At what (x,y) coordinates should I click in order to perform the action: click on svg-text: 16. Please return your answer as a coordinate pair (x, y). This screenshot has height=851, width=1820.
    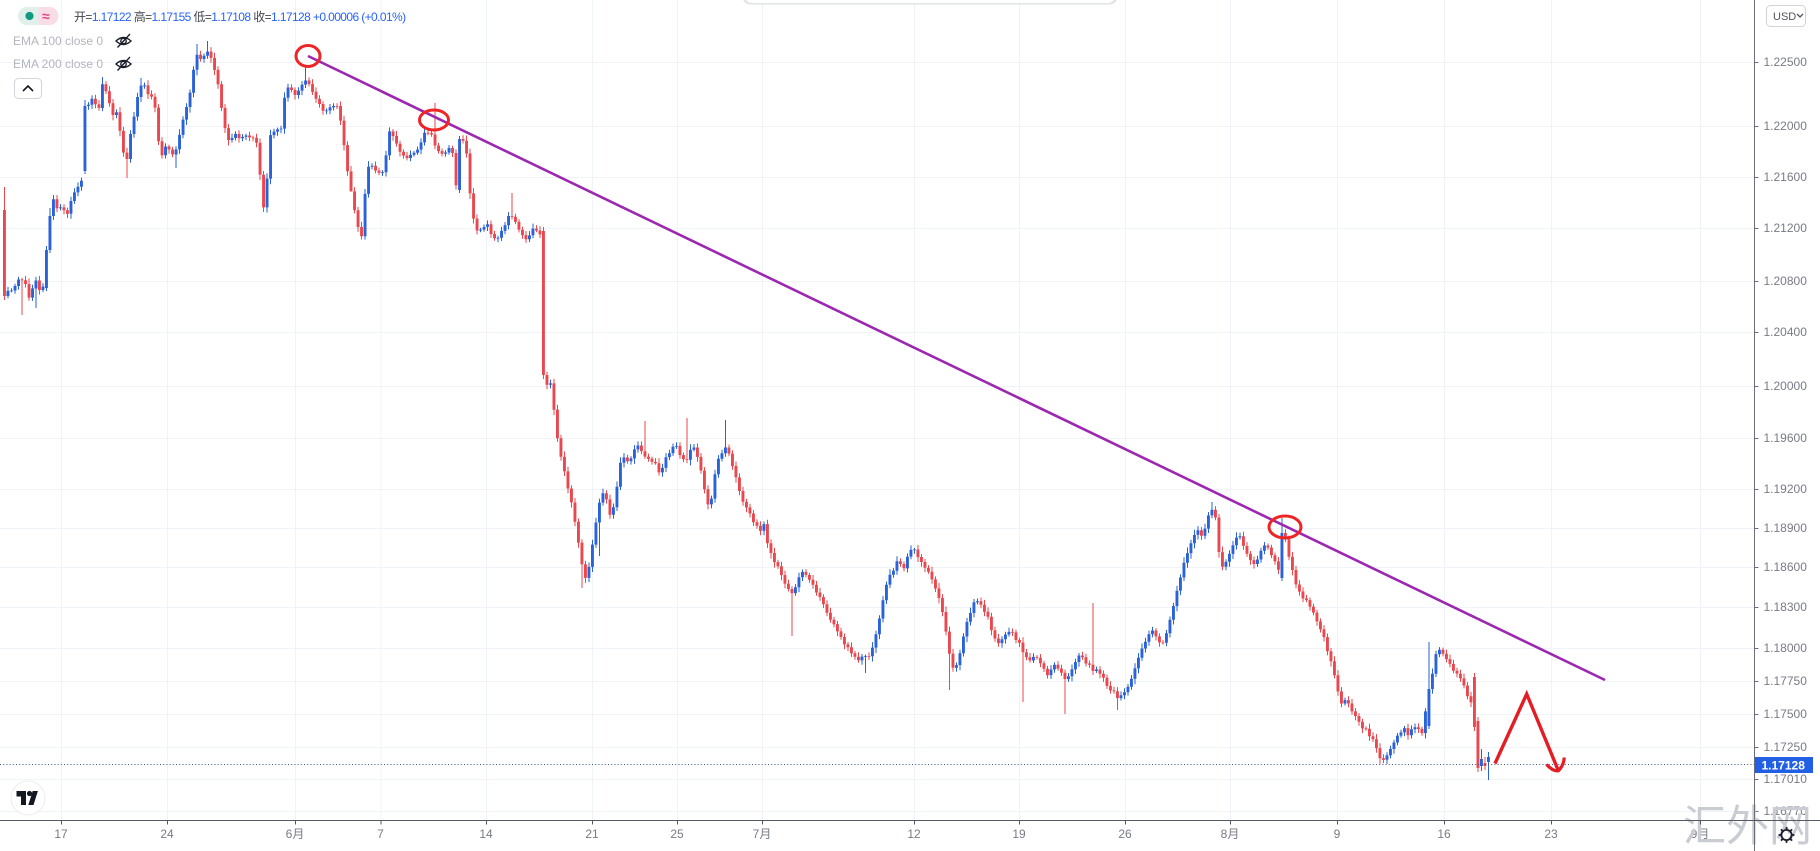
    Looking at the image, I should click on (1444, 834).